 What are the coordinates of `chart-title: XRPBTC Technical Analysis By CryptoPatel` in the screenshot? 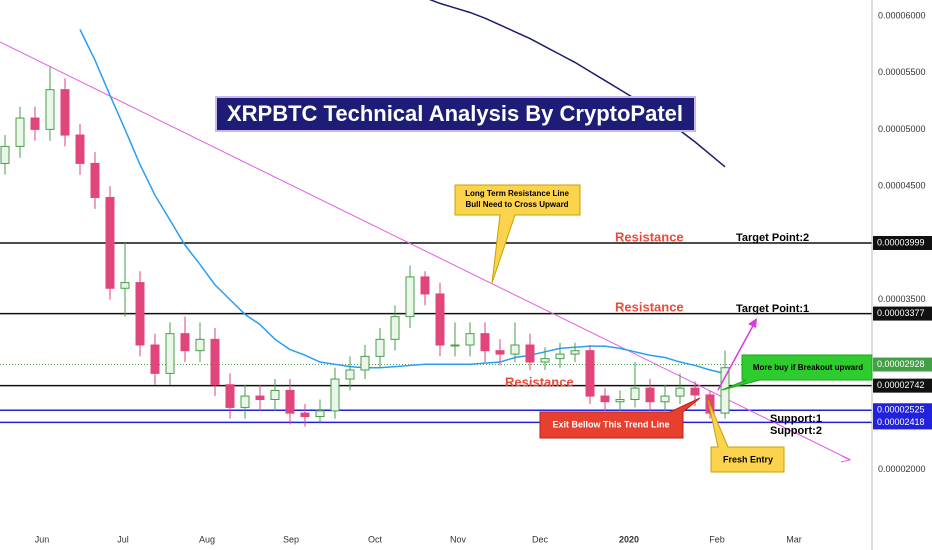 It's located at (455, 113).